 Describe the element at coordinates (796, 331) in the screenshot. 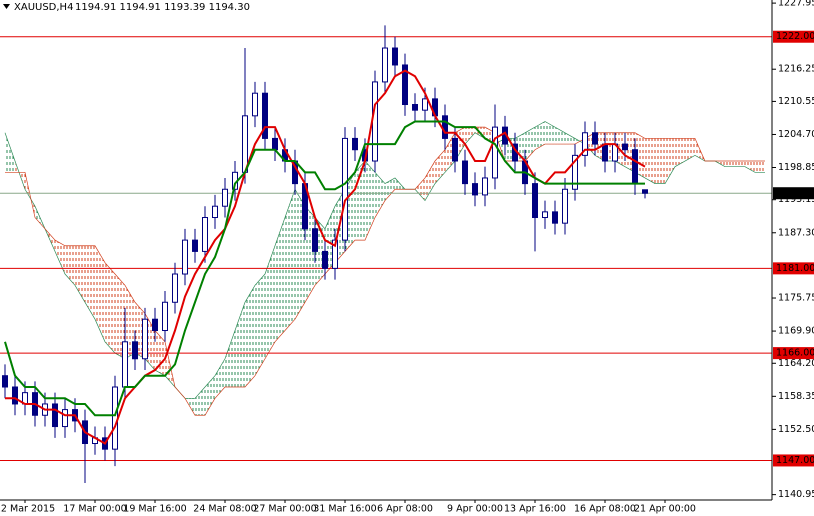

I see `y-tick-label: 1169.90` at that location.